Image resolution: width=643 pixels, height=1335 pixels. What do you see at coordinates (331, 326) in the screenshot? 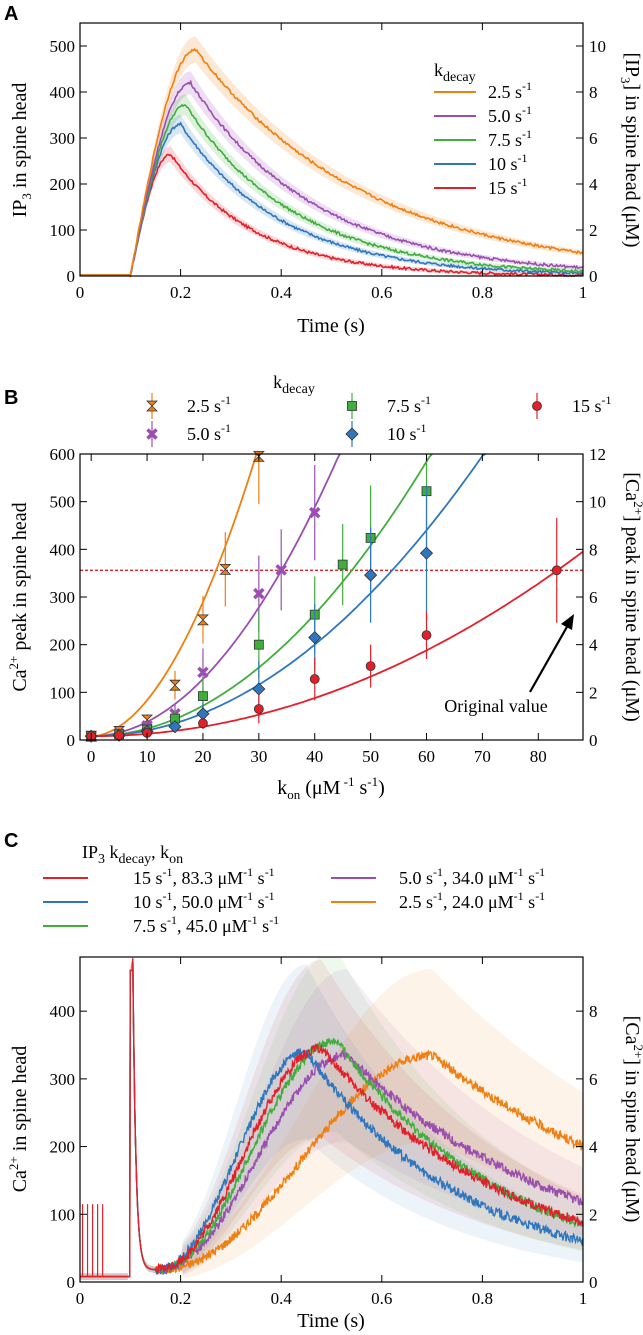
I see `panel-a-x-axis-title: Time (s)` at bounding box center [331, 326].